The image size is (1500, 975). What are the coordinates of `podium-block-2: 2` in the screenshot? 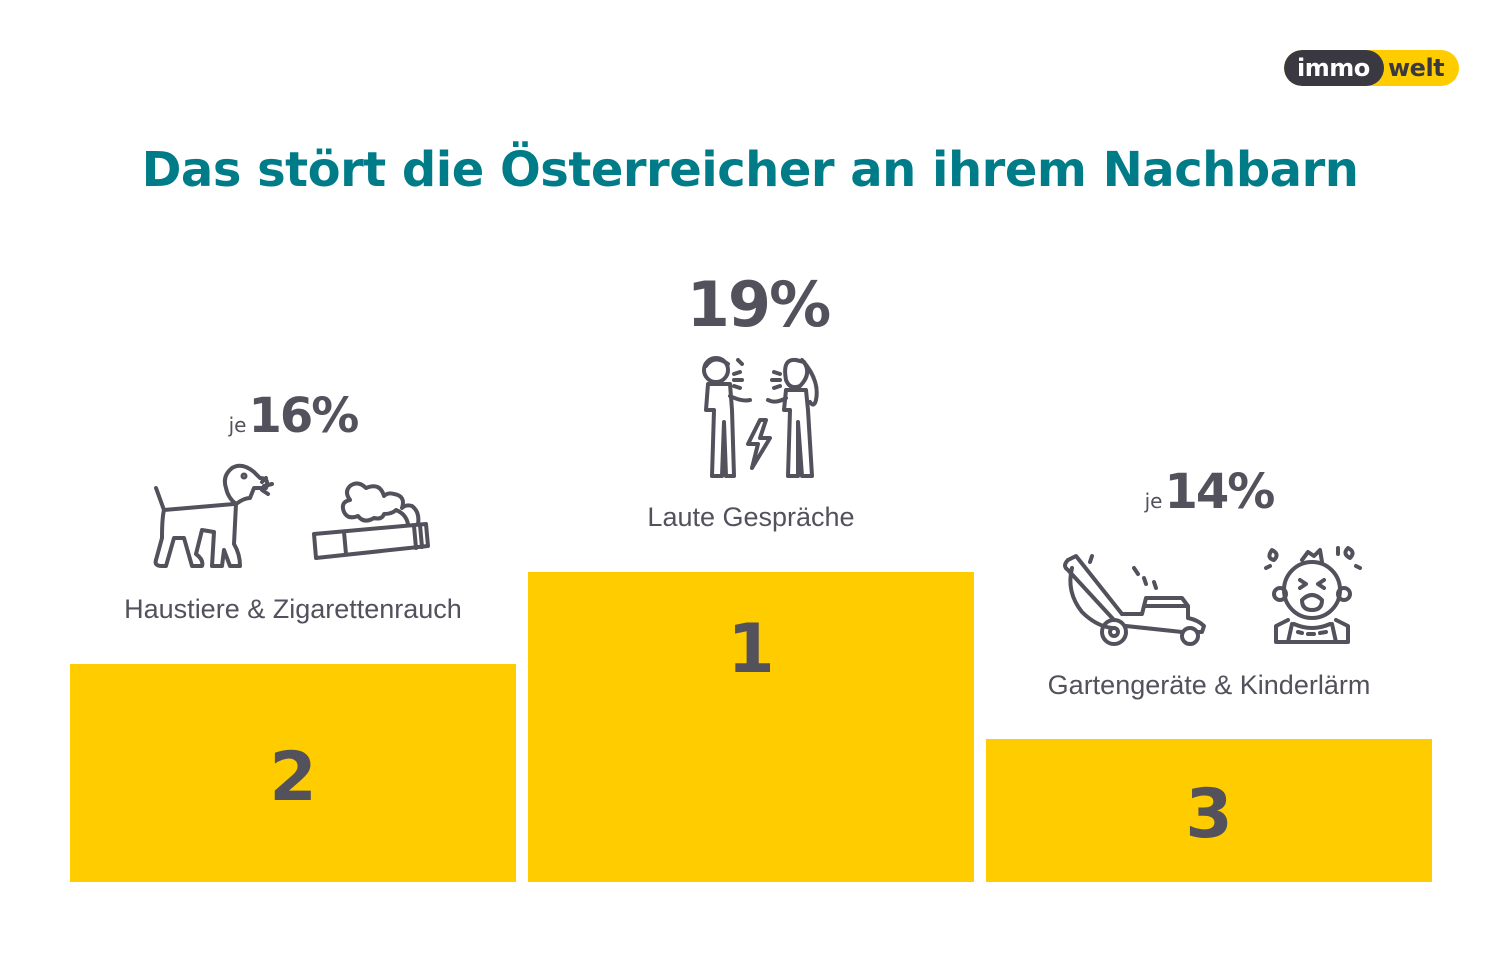 It's located at (293, 773).